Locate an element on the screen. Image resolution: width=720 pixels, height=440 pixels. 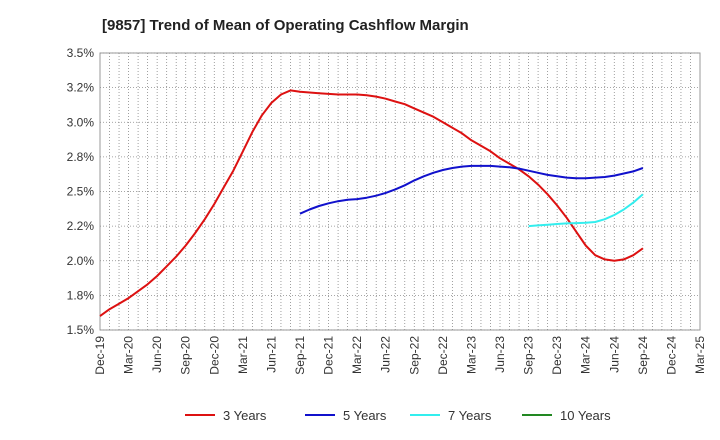
y-tick-label: 3.2% is located at coordinates (81, 88).